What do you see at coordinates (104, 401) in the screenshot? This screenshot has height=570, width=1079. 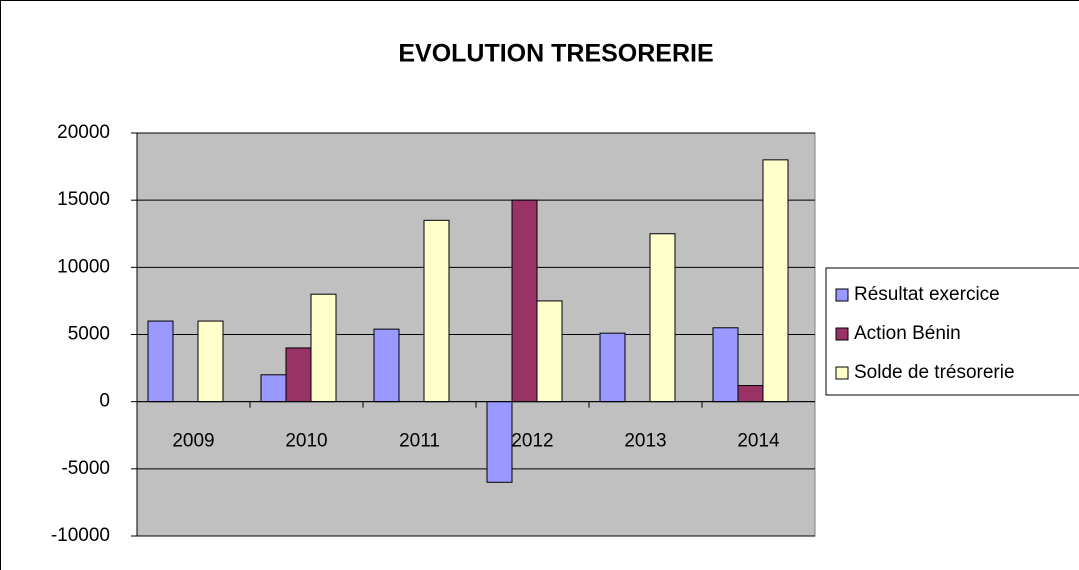 I see `y-tick-label: 0` at bounding box center [104, 401].